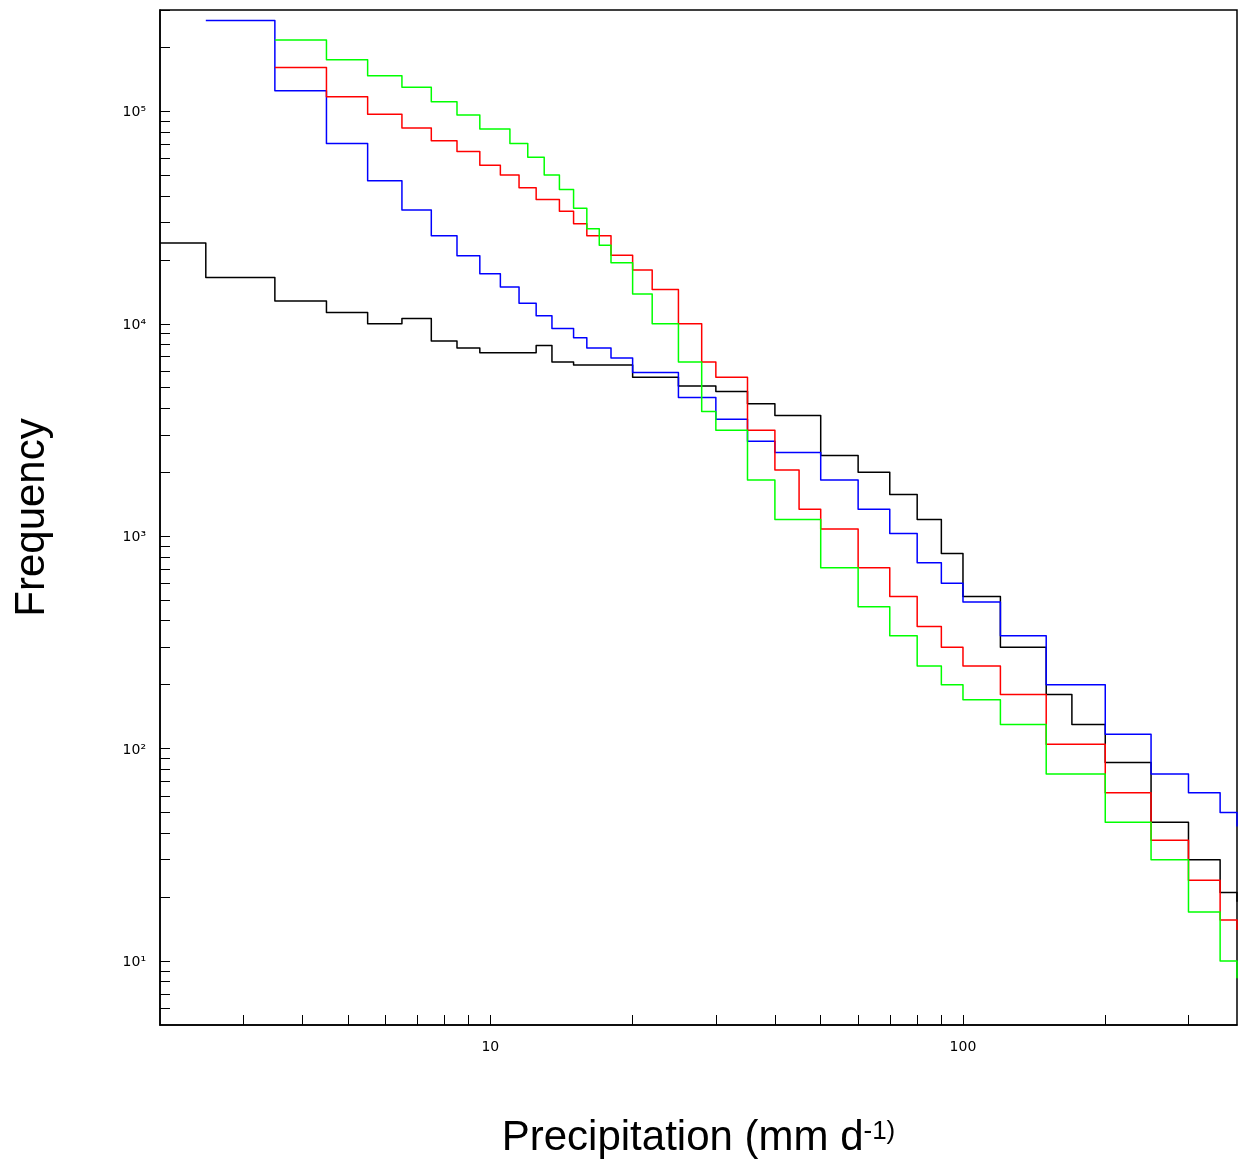 This screenshot has width=1238, height=1170. What do you see at coordinates (963, 1046) in the screenshot?
I see `x-tick-label: 100` at bounding box center [963, 1046].